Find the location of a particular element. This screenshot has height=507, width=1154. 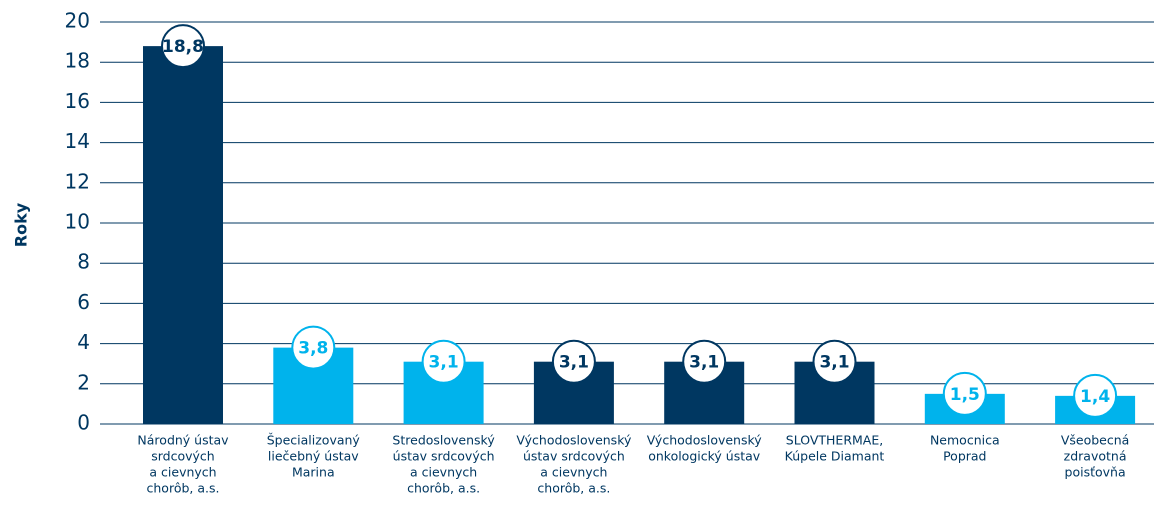

bar is located at coordinates (183, 235).